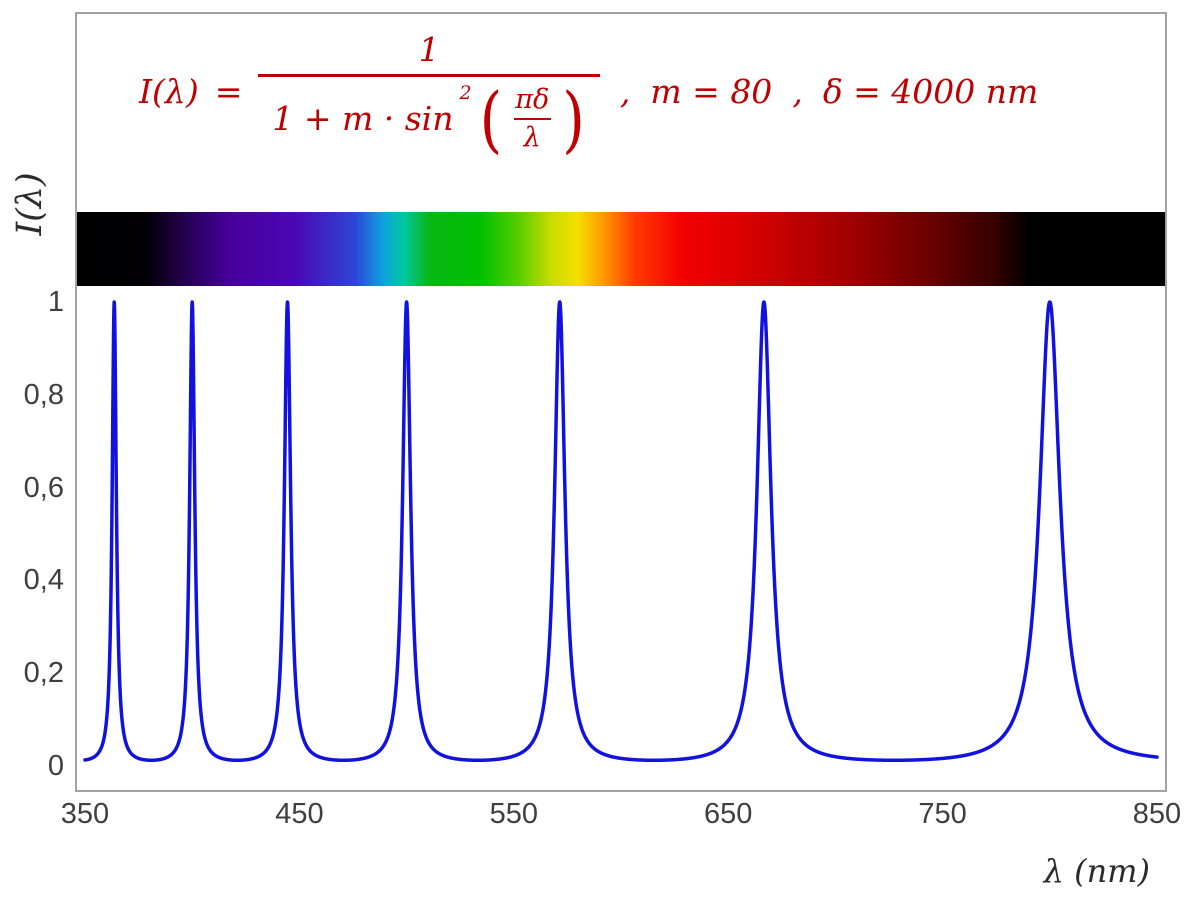  I want to click on formula-comma-2: ,, so click(797, 91).